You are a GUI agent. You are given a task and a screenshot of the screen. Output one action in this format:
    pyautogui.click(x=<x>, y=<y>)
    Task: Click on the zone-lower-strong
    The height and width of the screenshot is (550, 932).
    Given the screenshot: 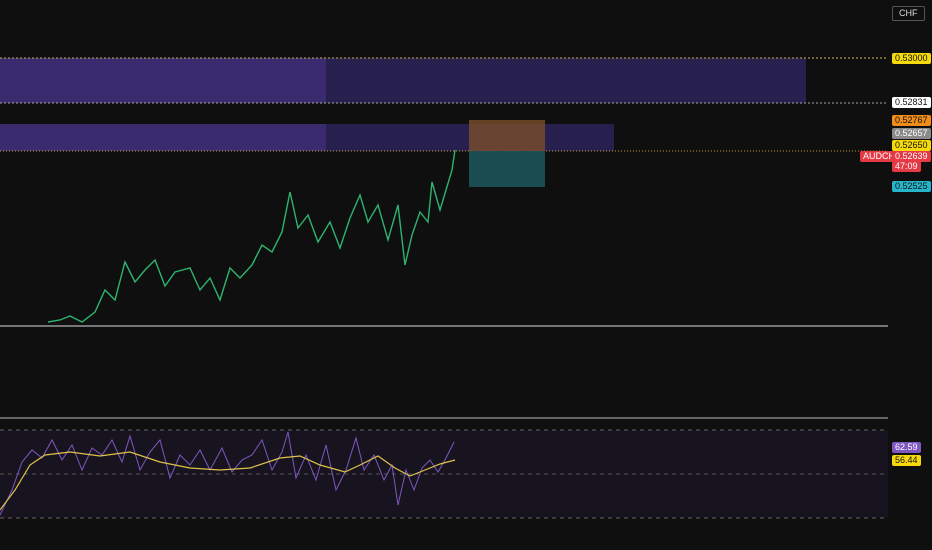 What is the action you would take?
    pyautogui.click(x=163, y=137)
    